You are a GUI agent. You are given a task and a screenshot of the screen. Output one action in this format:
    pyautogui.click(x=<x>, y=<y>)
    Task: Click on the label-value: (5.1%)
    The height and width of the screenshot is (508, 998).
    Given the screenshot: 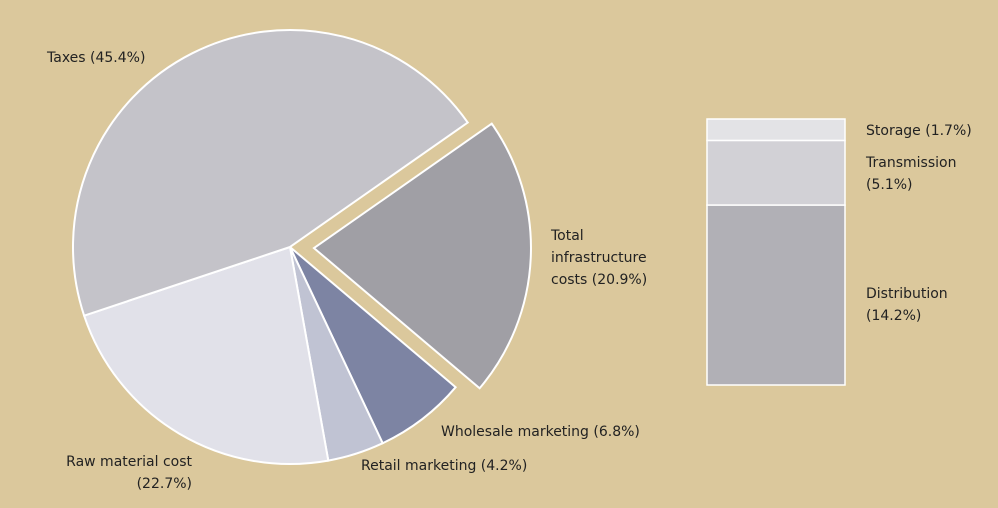 What is the action you would take?
    pyautogui.click(x=889, y=185)
    